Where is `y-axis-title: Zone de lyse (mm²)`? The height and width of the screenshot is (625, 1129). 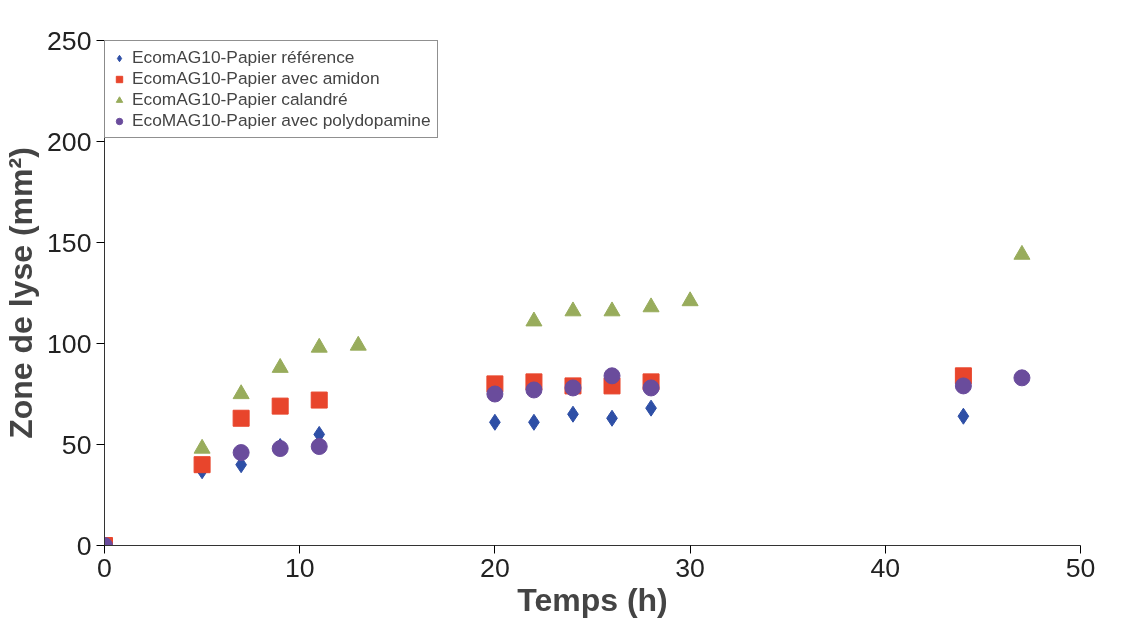 y-axis-title: Zone de lyse (mm²) is located at coordinates (21, 293).